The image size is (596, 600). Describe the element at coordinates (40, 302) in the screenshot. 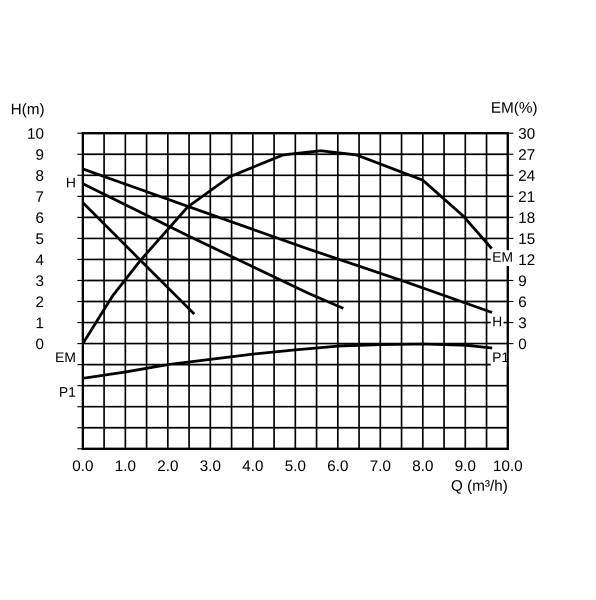

I see `y-tick-label: 2` at that location.